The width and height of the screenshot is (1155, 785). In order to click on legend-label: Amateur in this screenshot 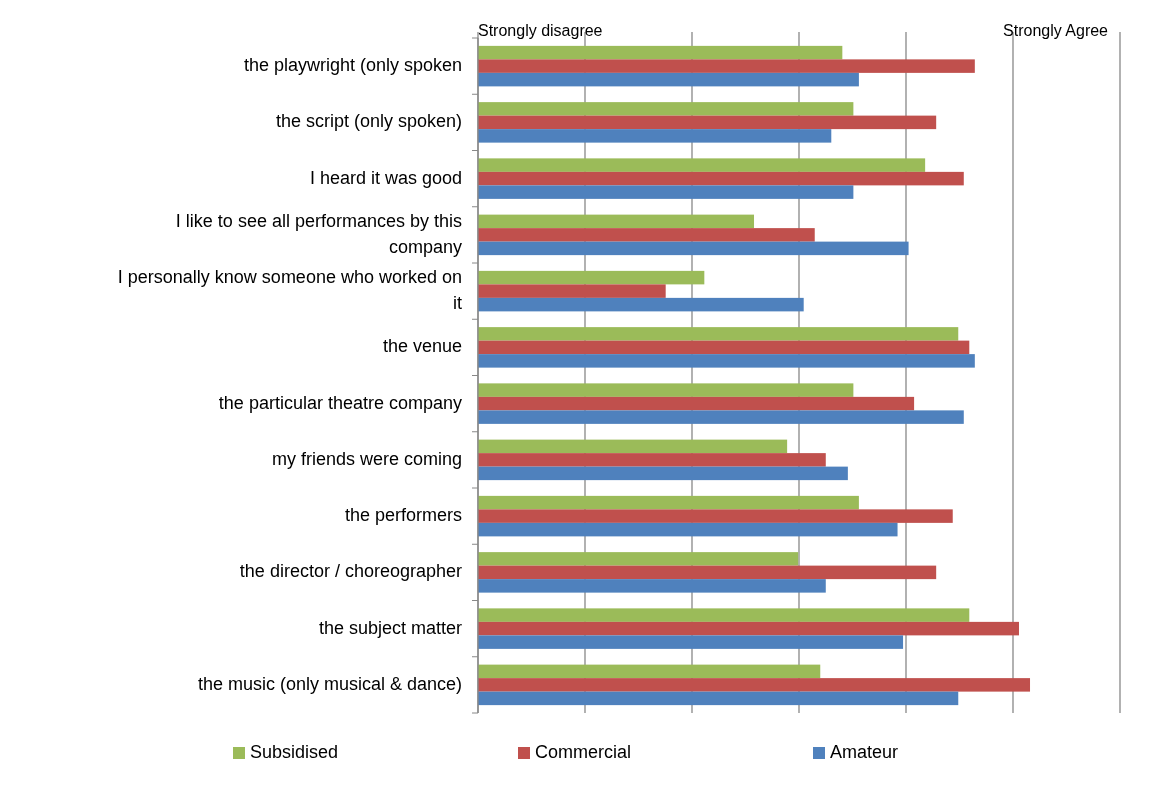, I will do `click(864, 751)`.